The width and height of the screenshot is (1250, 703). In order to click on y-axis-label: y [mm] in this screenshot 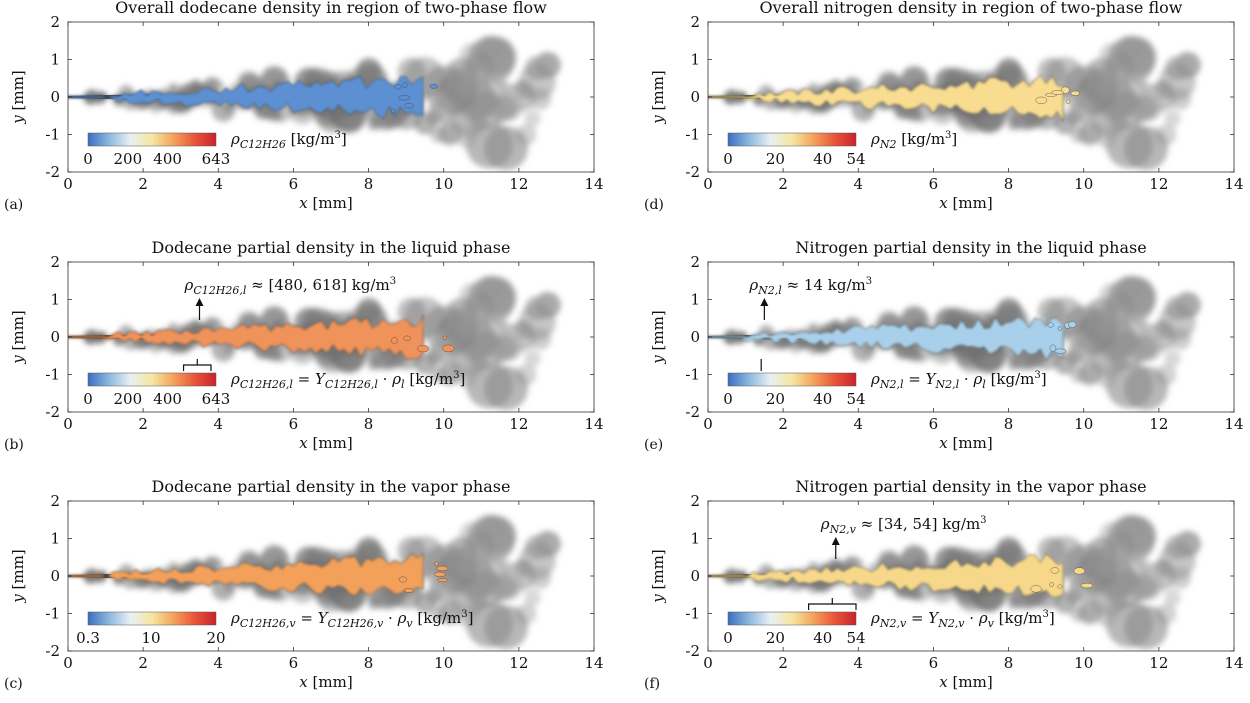, I will do `click(658, 337)`.